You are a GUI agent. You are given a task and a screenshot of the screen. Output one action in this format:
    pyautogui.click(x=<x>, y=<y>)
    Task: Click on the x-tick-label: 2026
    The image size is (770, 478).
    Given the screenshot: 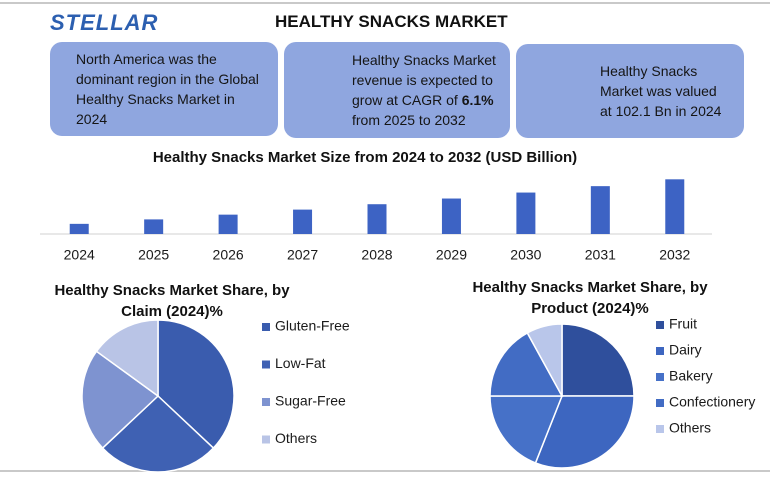 What is the action you would take?
    pyautogui.click(x=228, y=255)
    